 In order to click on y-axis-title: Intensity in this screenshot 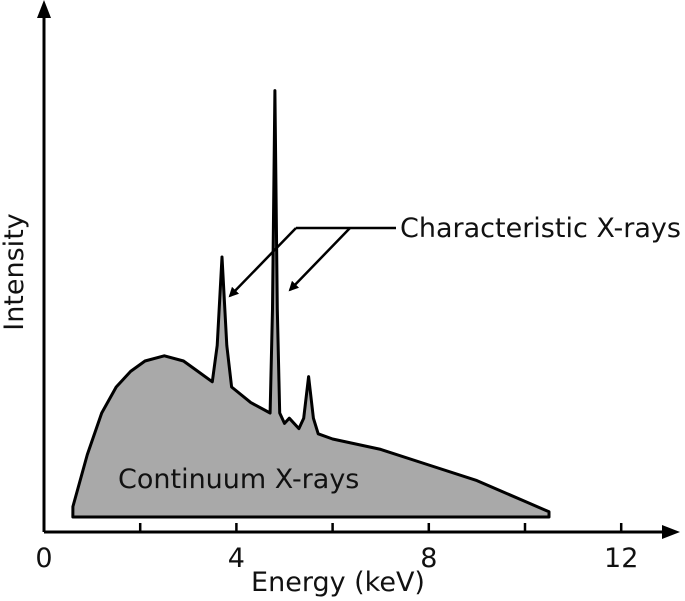, I will do `click(15, 272)`.